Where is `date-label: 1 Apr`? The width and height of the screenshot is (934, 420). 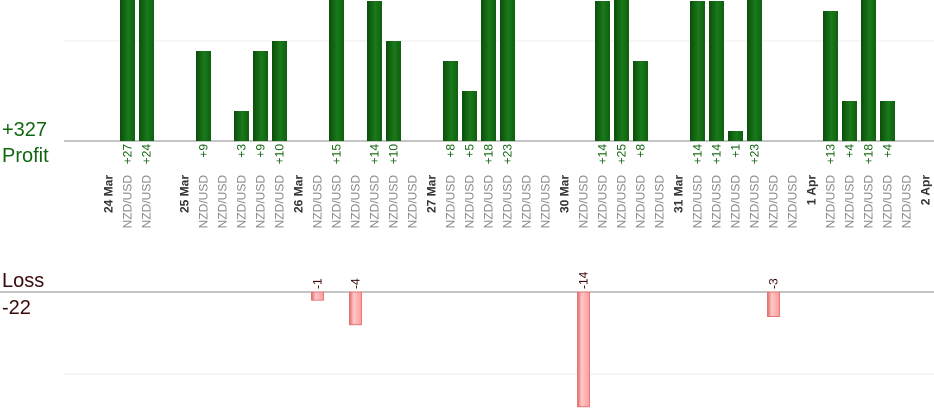 date-label: 1 Apr is located at coordinates (812, 190).